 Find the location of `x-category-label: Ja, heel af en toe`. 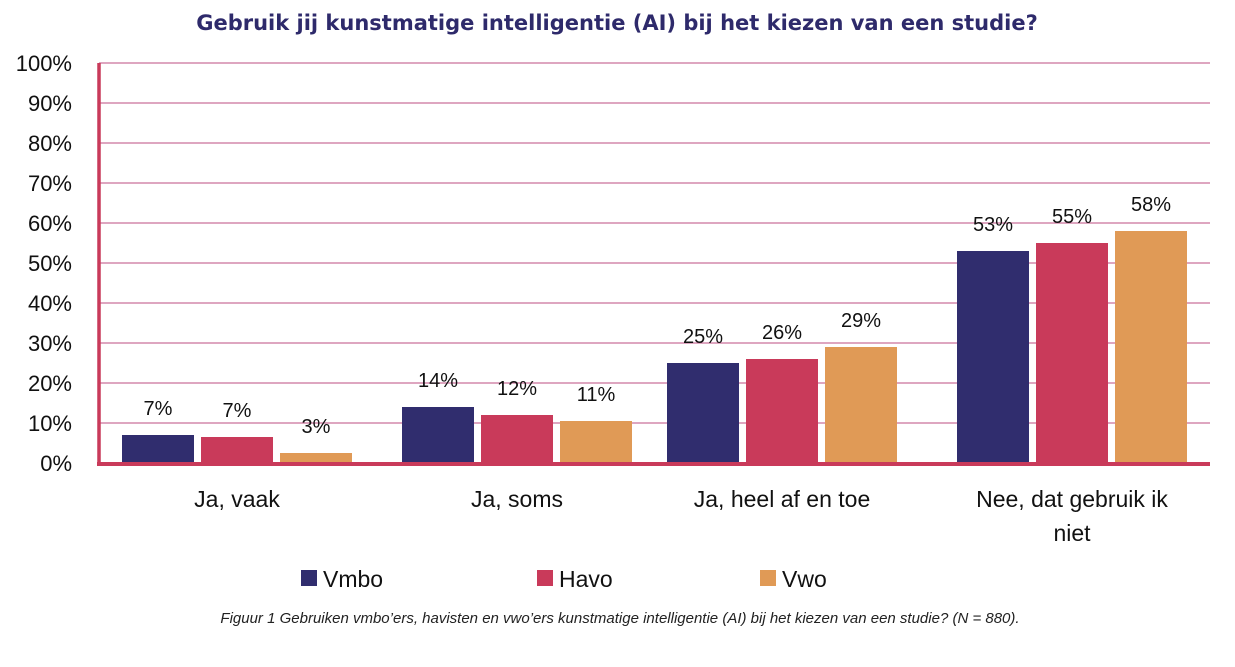

x-category-label: Ja, heel af en toe is located at coordinates (782, 499).